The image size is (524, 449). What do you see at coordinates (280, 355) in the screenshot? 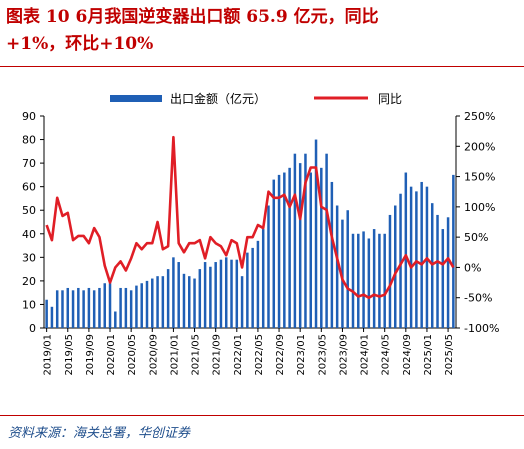
I see `x-tick-label: 2022/09` at bounding box center [280, 355].